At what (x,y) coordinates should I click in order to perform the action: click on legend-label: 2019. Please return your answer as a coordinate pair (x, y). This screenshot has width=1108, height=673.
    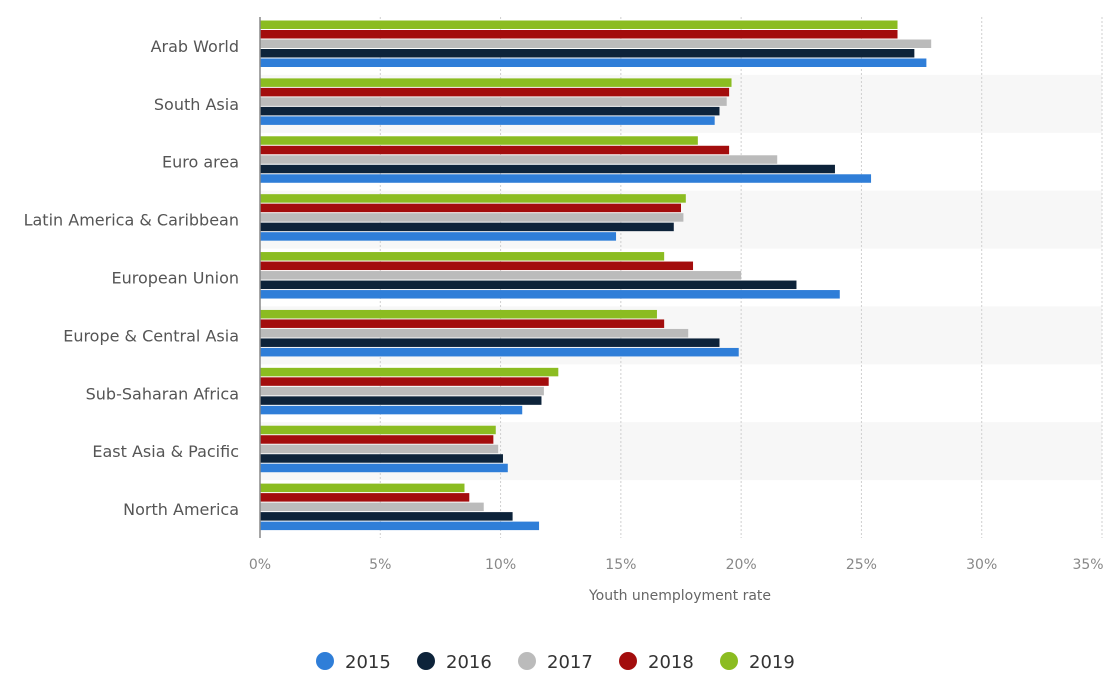
    Looking at the image, I should click on (772, 662).